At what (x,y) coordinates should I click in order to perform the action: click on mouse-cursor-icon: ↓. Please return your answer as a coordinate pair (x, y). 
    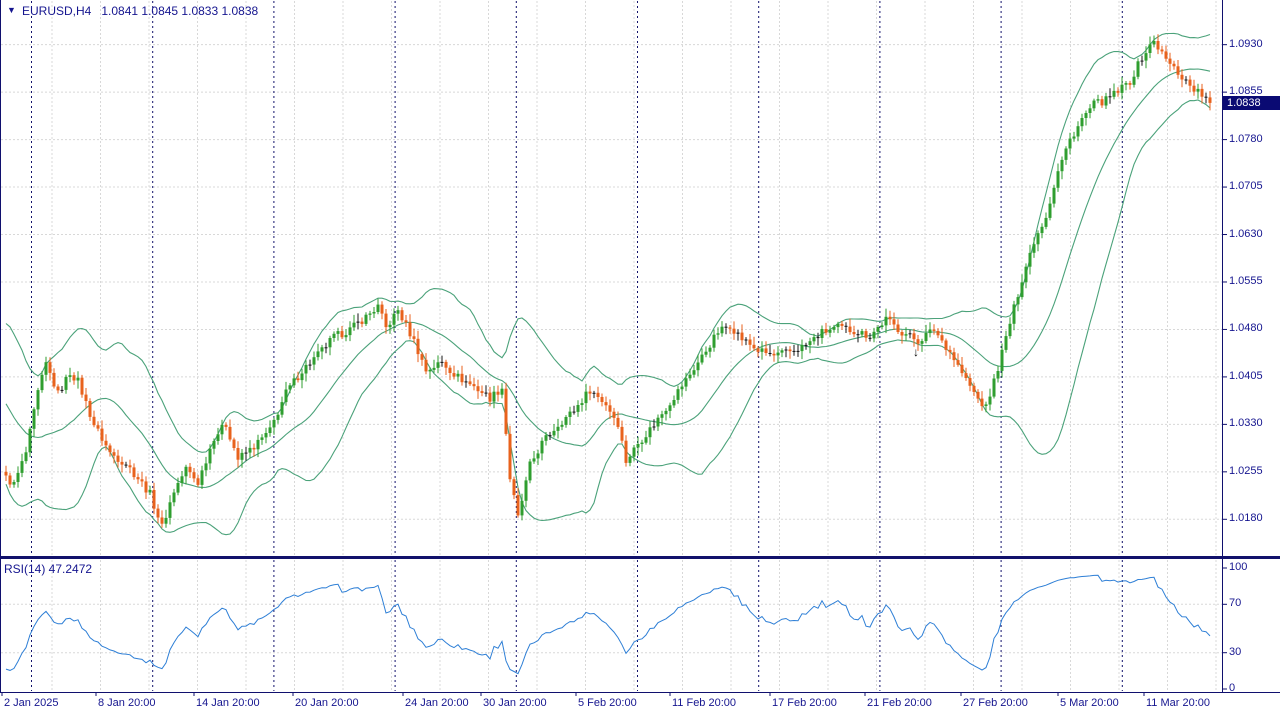
    Looking at the image, I should click on (916, 352).